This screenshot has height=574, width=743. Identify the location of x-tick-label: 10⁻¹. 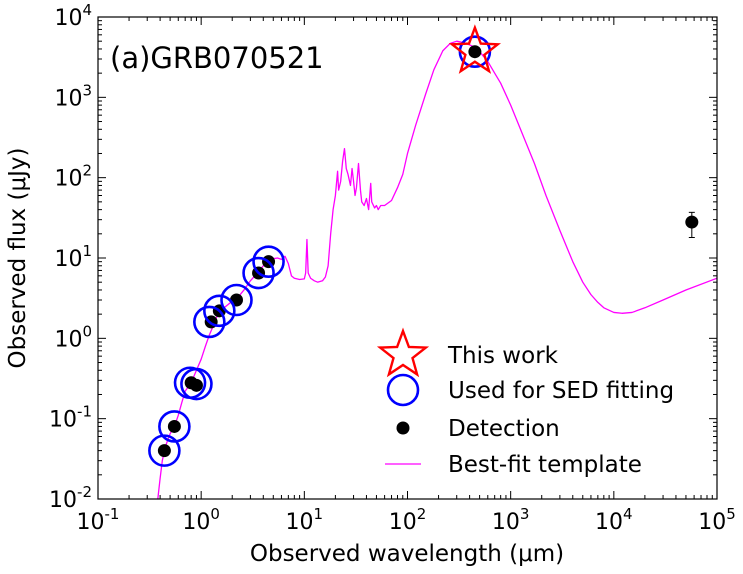
(98, 520).